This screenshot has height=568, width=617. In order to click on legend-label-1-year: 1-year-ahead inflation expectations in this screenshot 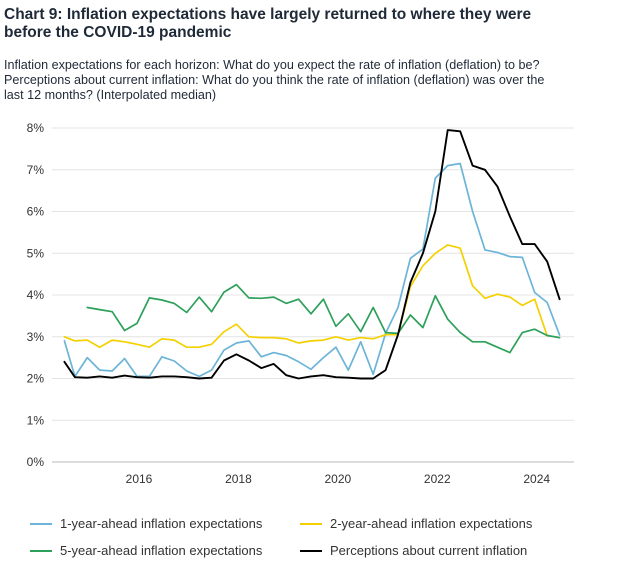, I will do `click(161, 523)`.